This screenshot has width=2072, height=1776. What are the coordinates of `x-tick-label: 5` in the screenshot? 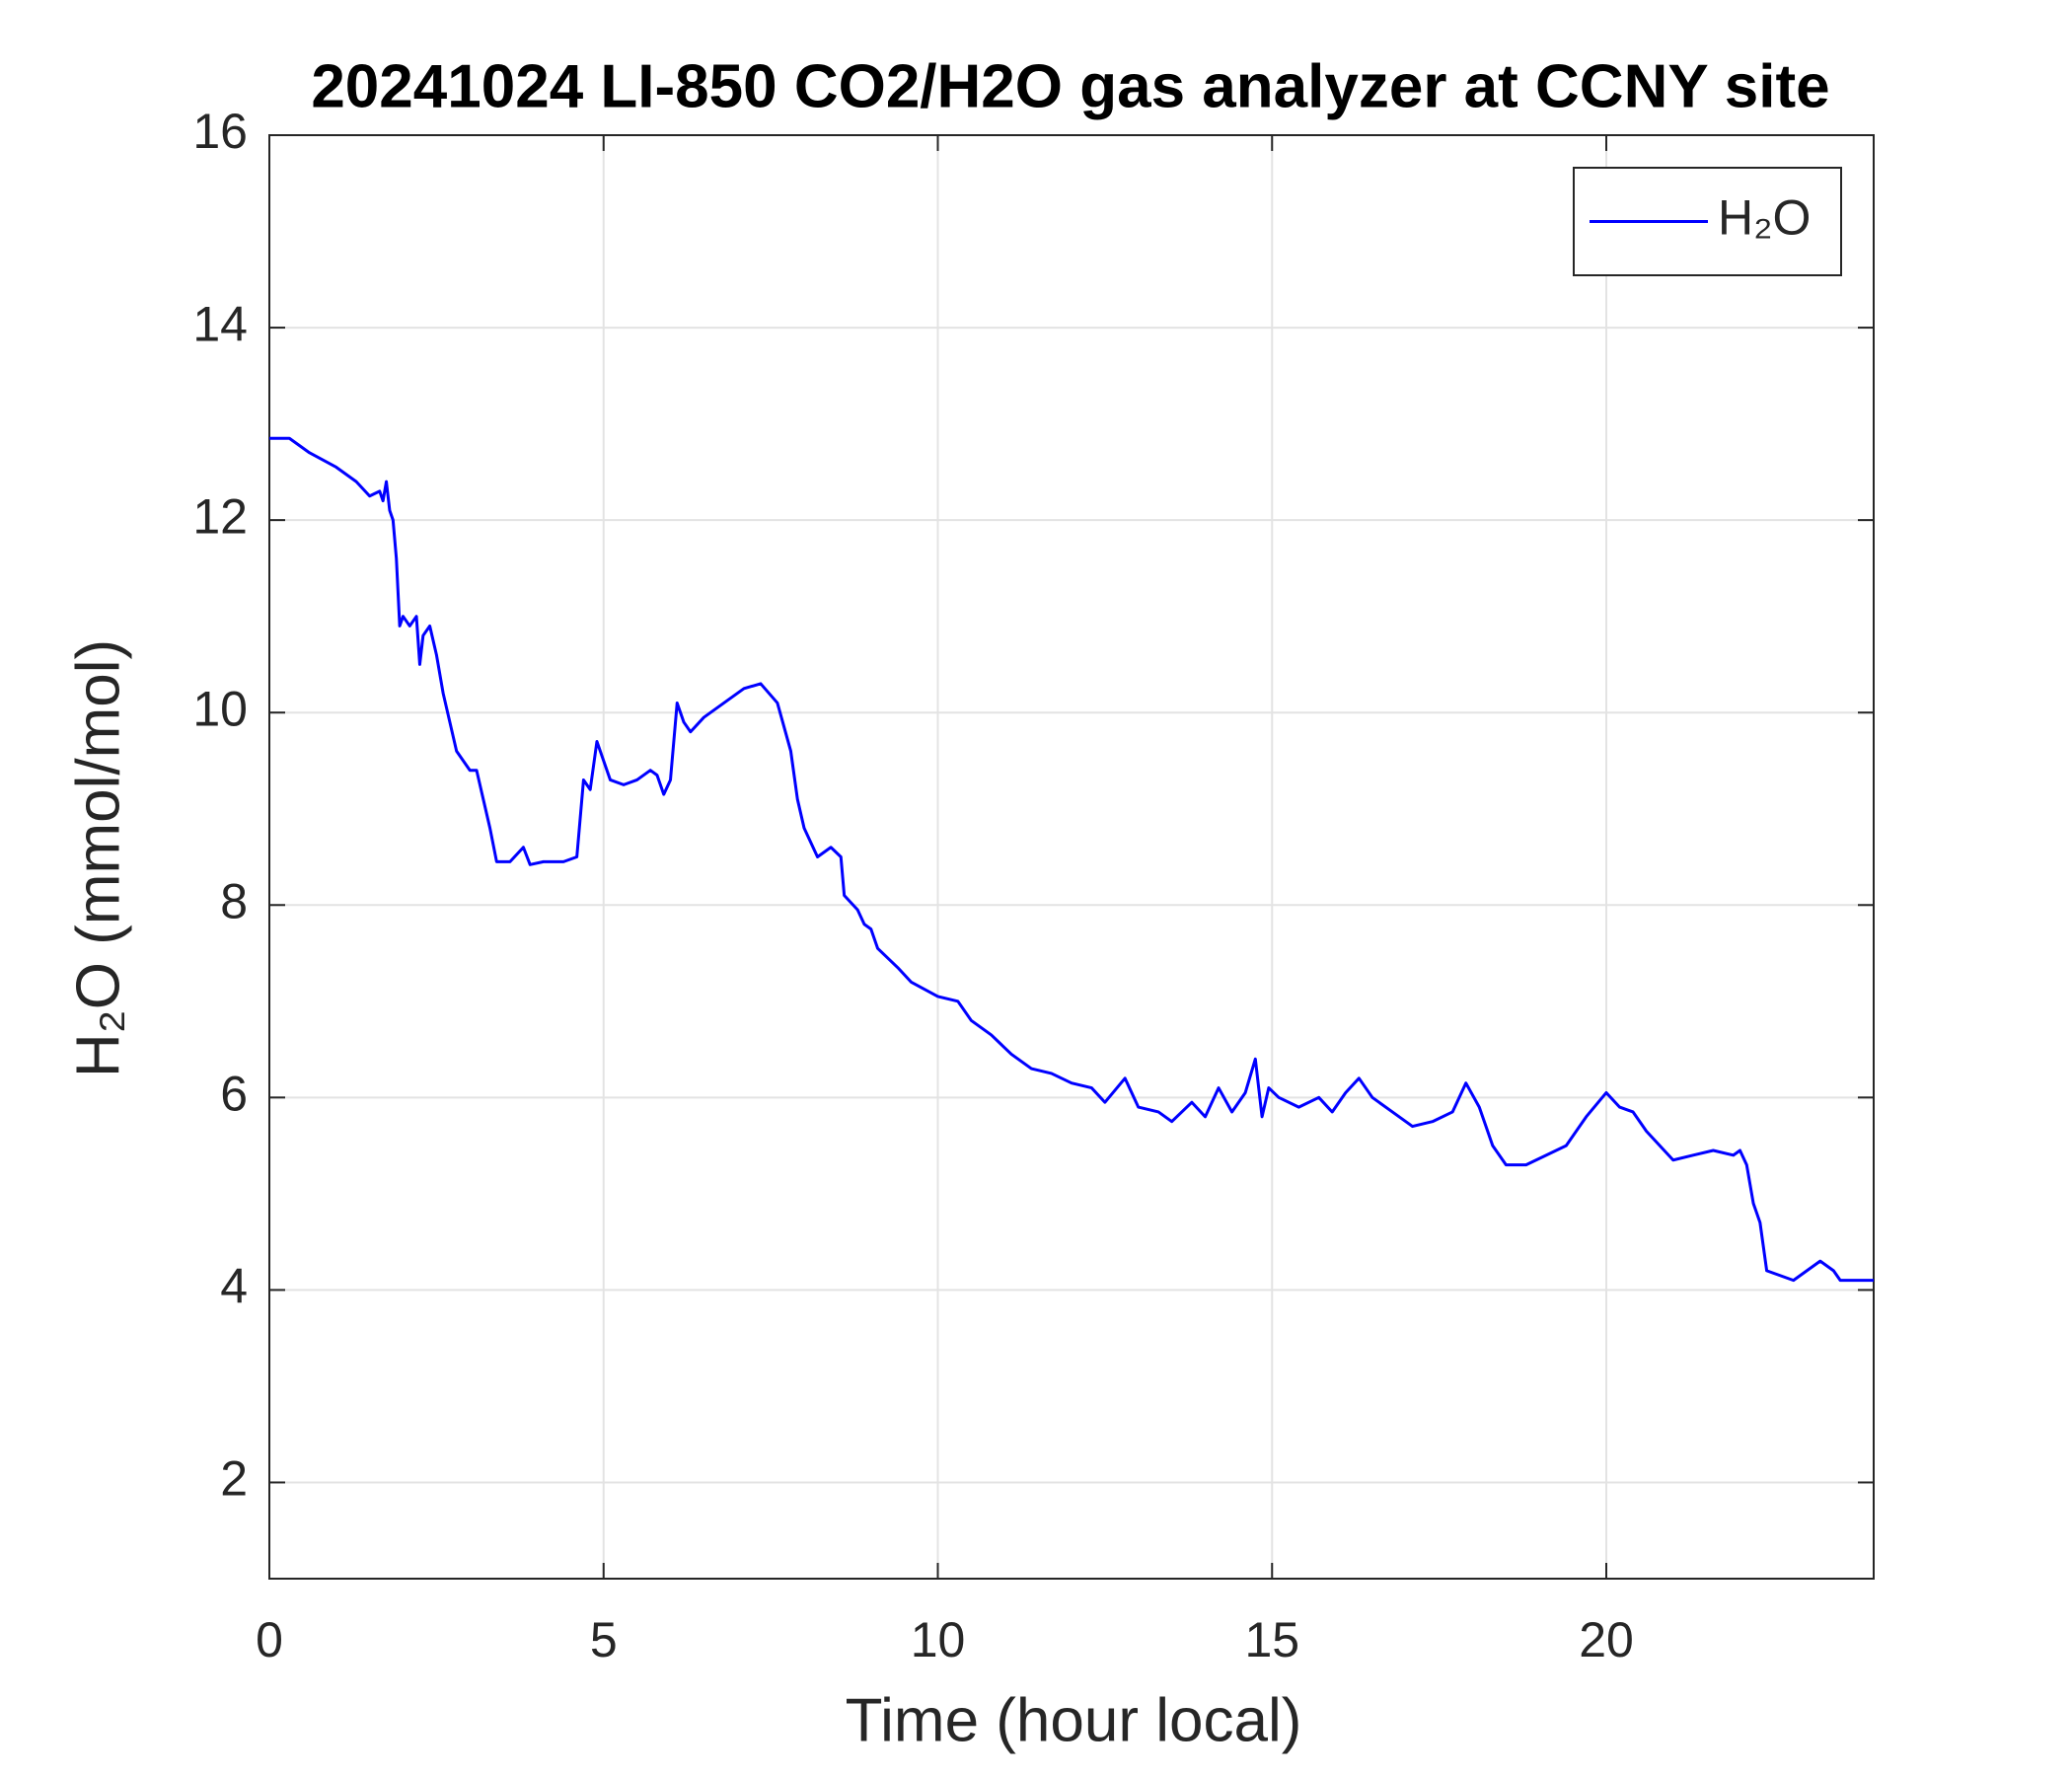 It's located at (604, 1640).